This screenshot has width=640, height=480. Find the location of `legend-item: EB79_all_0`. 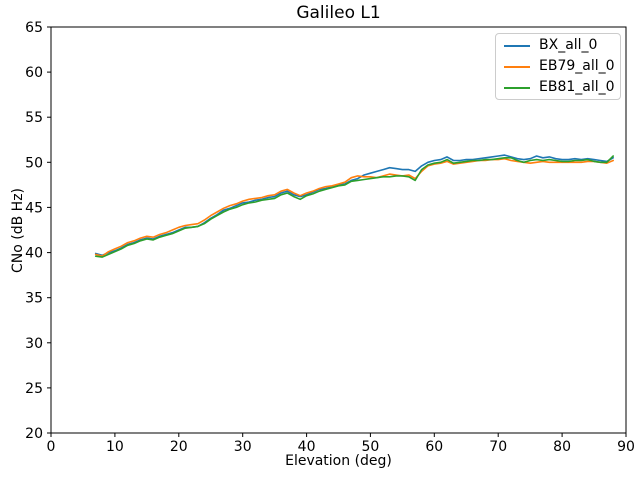

legend-item: EB79_all_0 is located at coordinates (559, 66).